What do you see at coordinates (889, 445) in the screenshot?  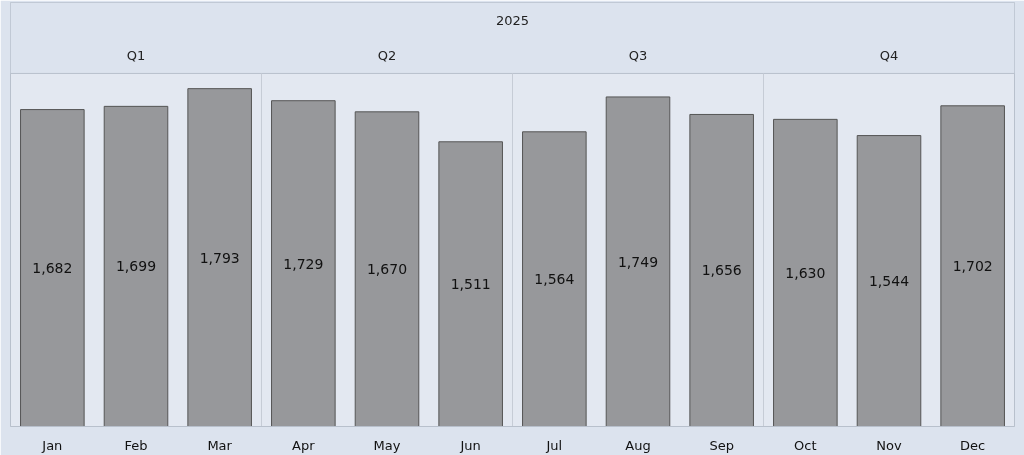 I see `x-tick-label: Nov` at bounding box center [889, 445].